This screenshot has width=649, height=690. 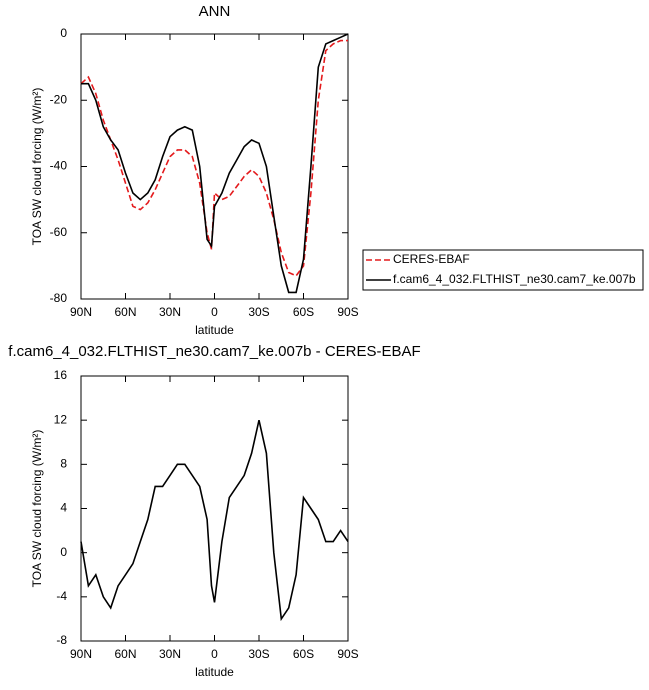 What do you see at coordinates (61, 419) in the screenshot?
I see `y-tick-label: 12` at bounding box center [61, 419].